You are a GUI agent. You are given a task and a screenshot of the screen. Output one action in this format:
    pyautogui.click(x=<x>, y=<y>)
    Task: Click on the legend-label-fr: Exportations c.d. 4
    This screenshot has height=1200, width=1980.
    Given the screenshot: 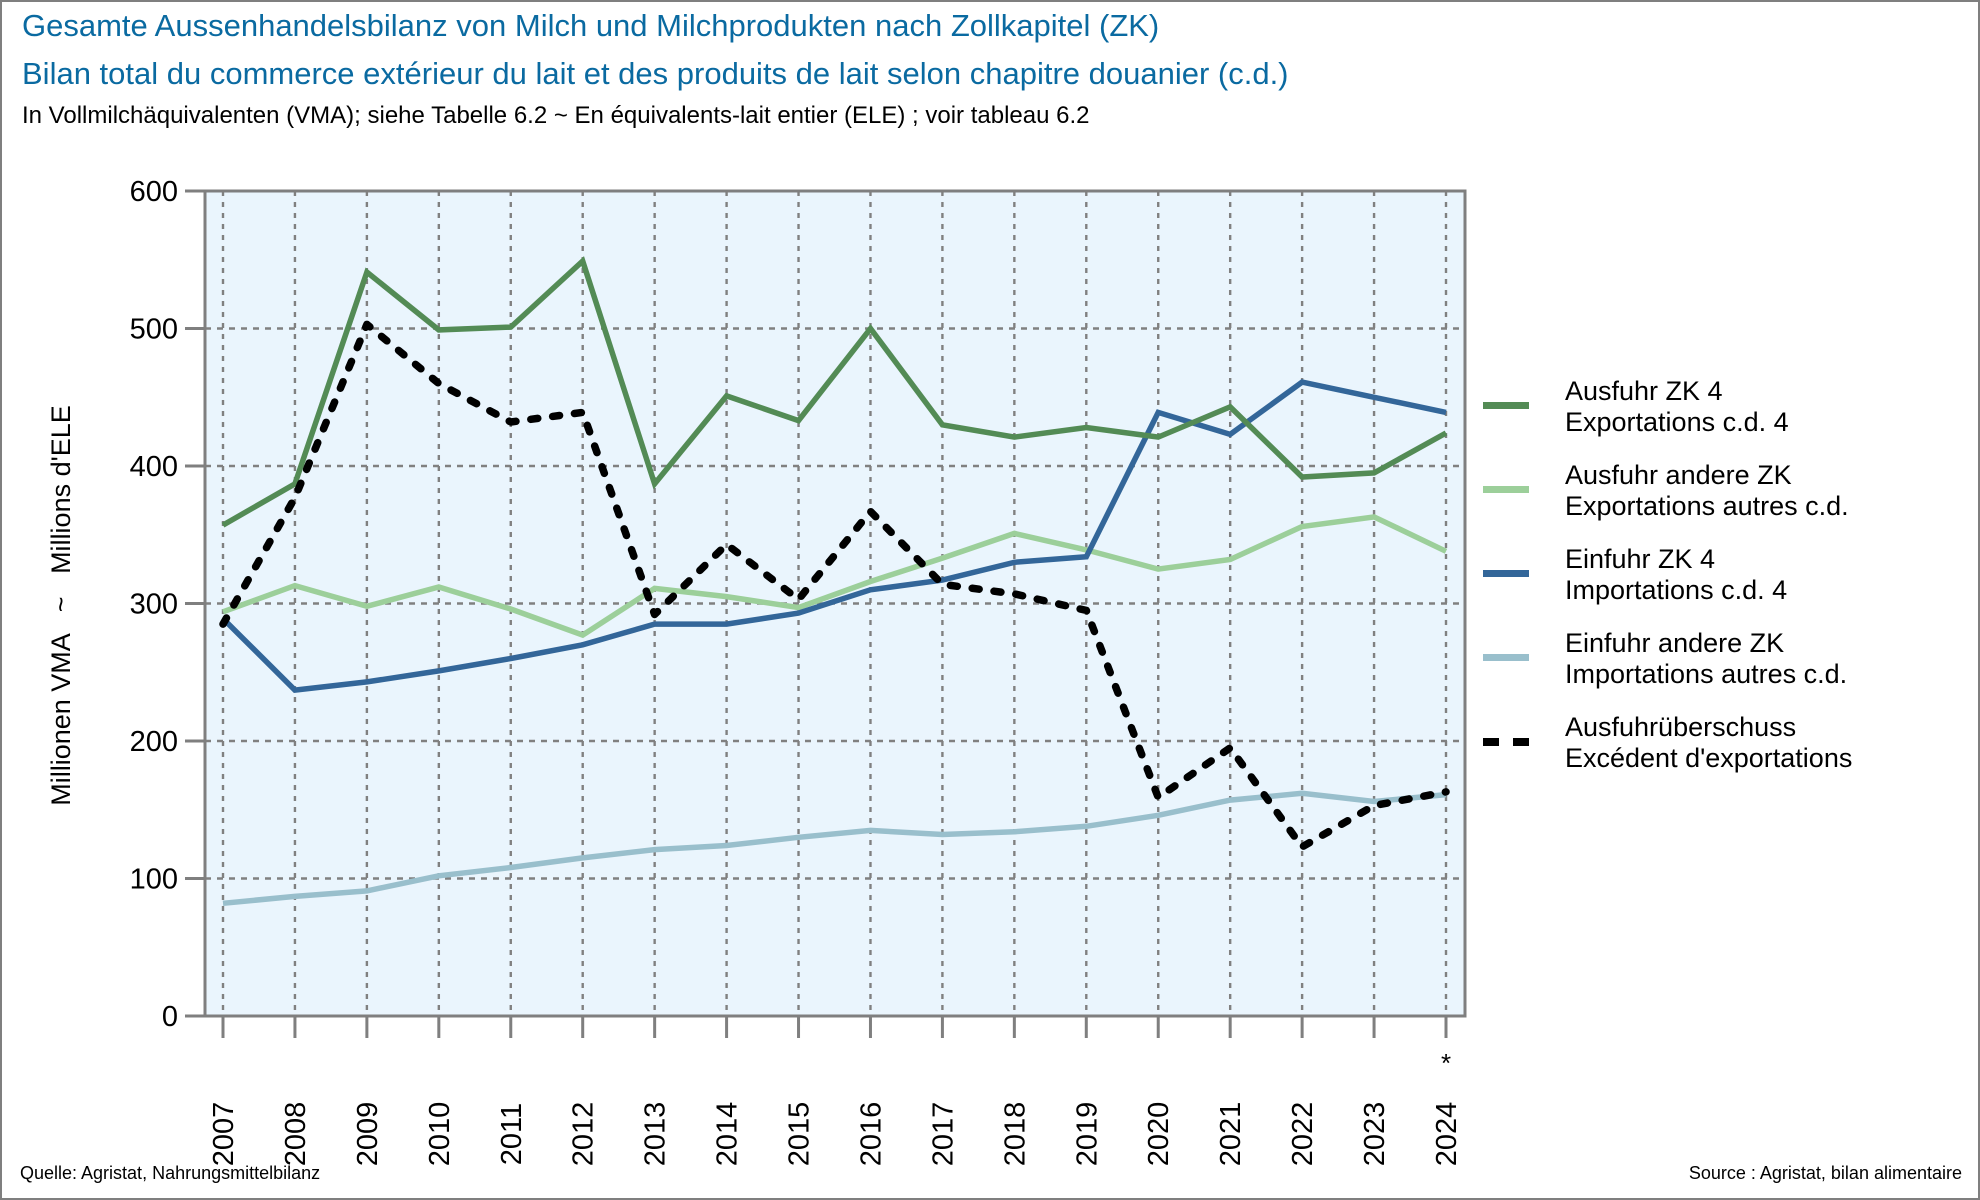 What is the action you would take?
    pyautogui.click(x=1677, y=422)
    